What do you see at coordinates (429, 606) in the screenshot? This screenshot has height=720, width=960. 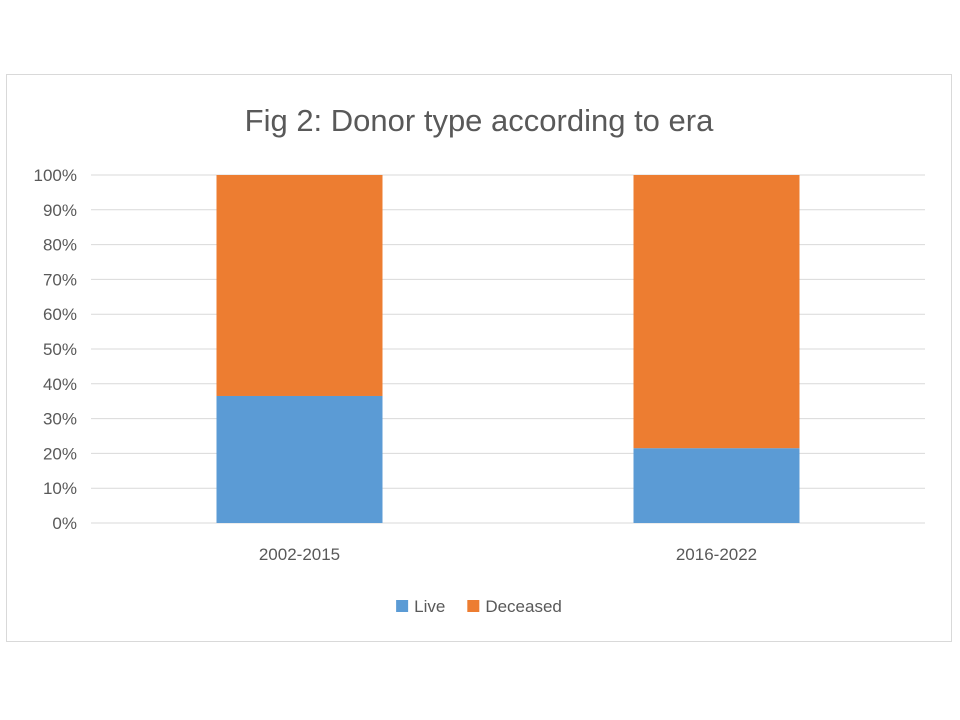 I see `legend-label-live: Live` at bounding box center [429, 606].